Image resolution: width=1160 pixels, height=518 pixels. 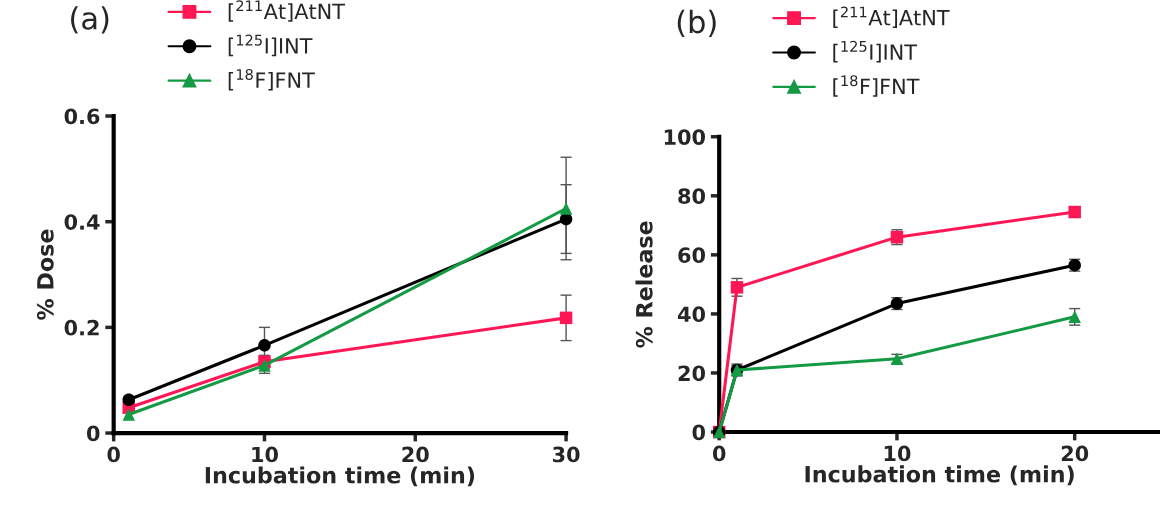 What do you see at coordinates (644, 284) in the screenshot?
I see `y-axis-title: % Release` at bounding box center [644, 284].